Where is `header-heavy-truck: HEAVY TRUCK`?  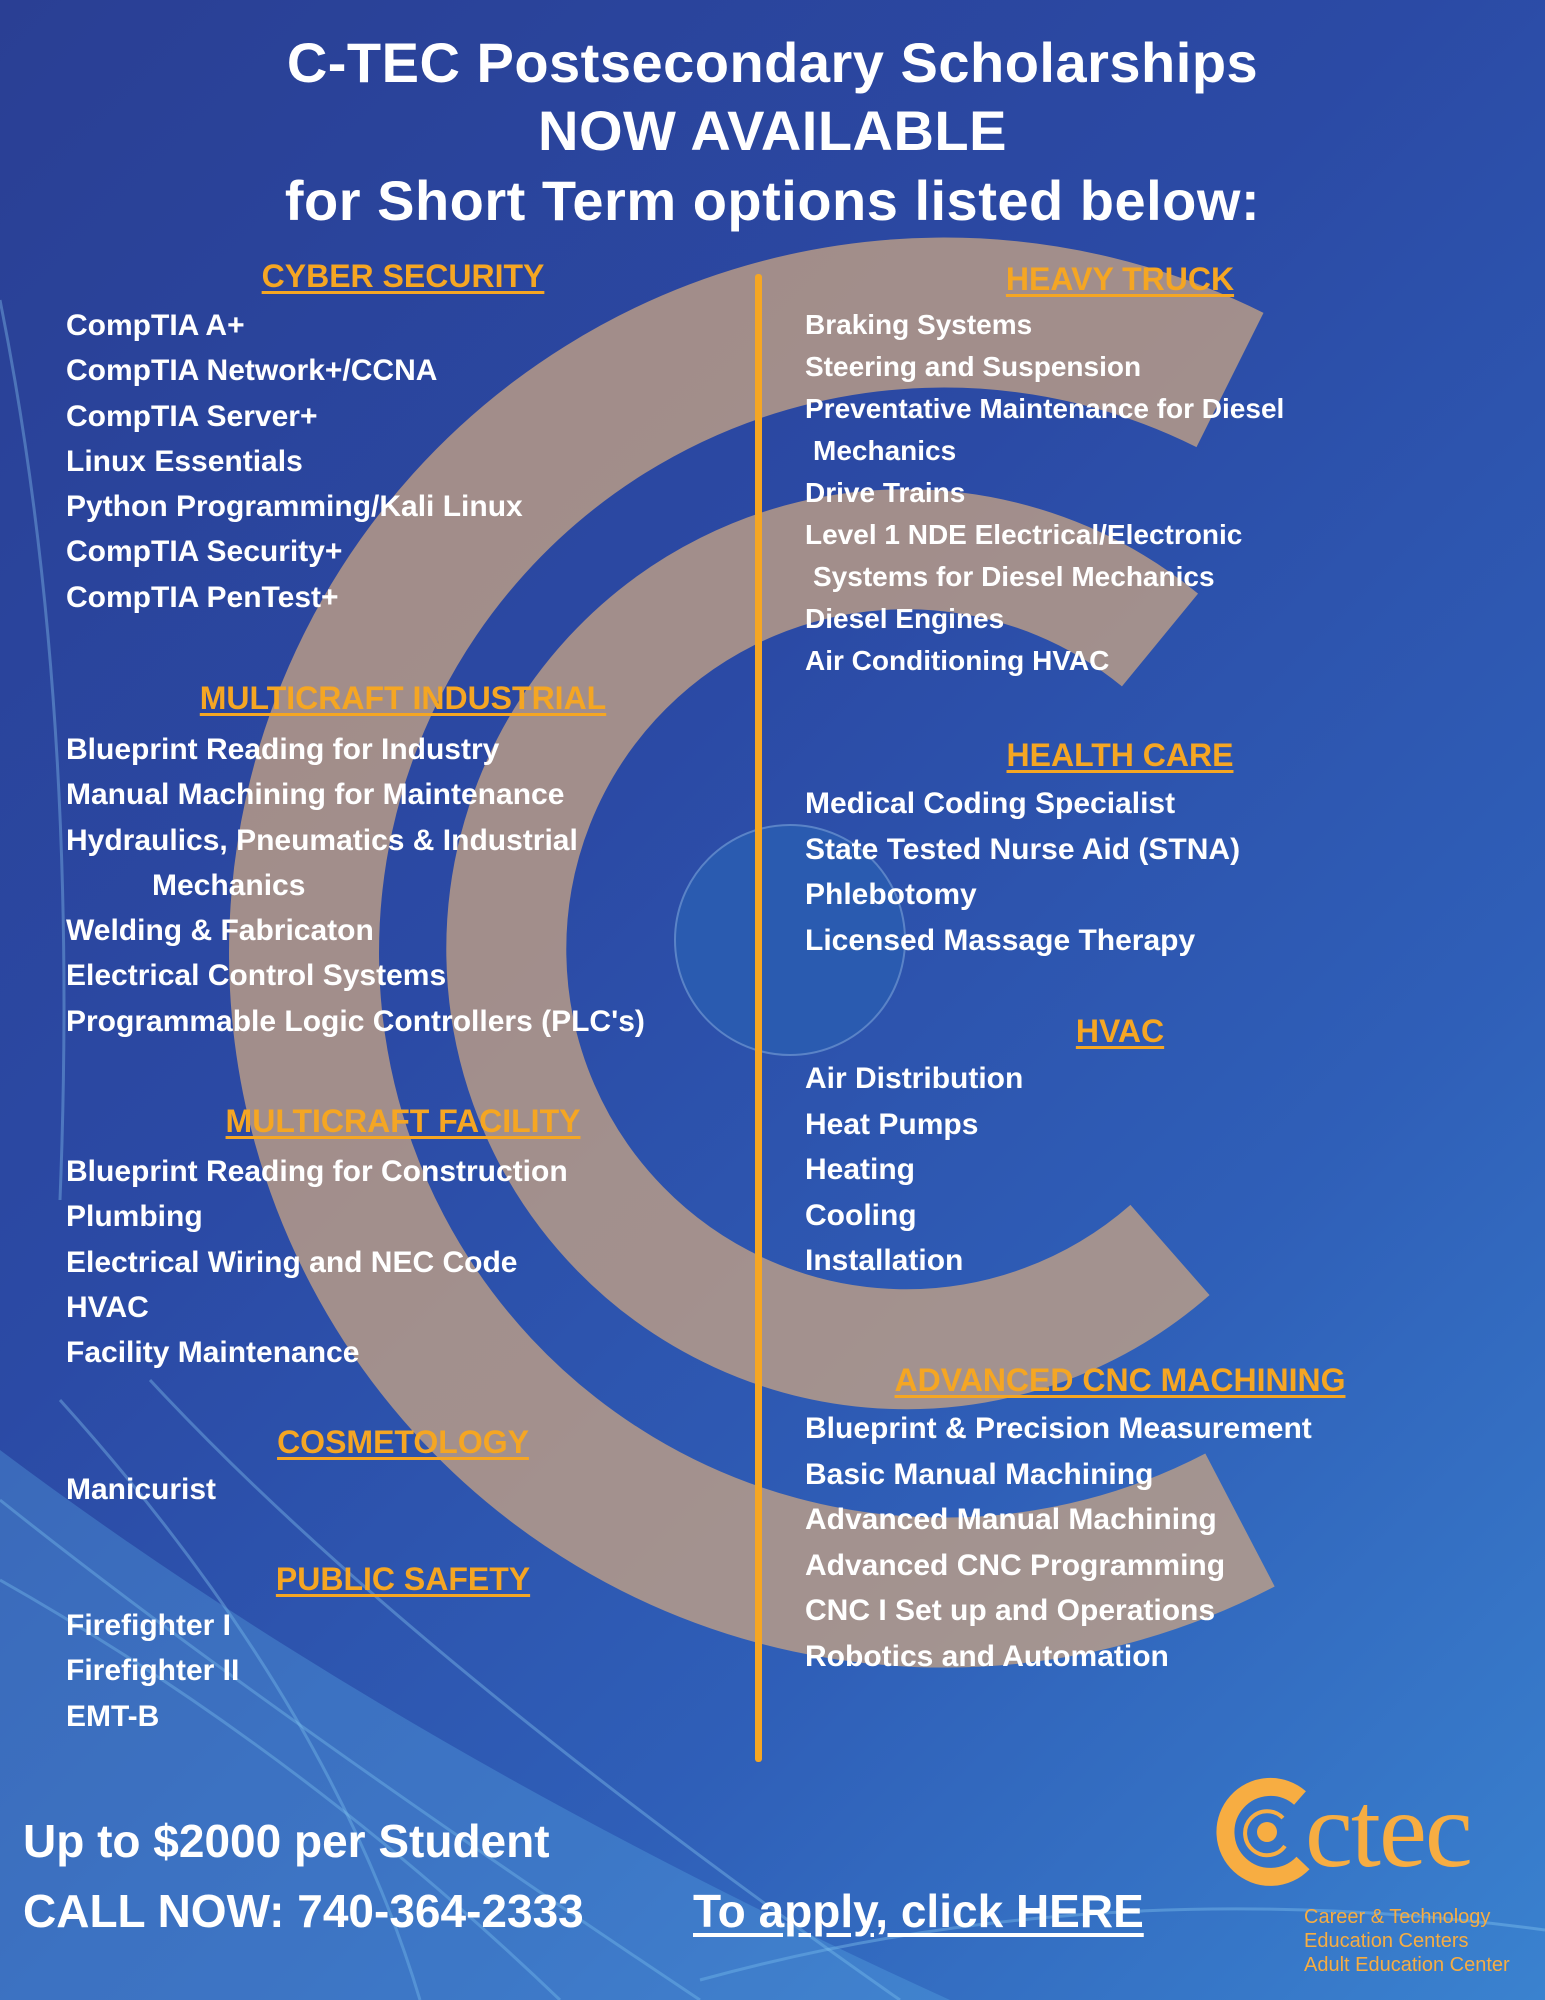
header-heavy-truck: HEAVY TRUCK is located at coordinates (1120, 279).